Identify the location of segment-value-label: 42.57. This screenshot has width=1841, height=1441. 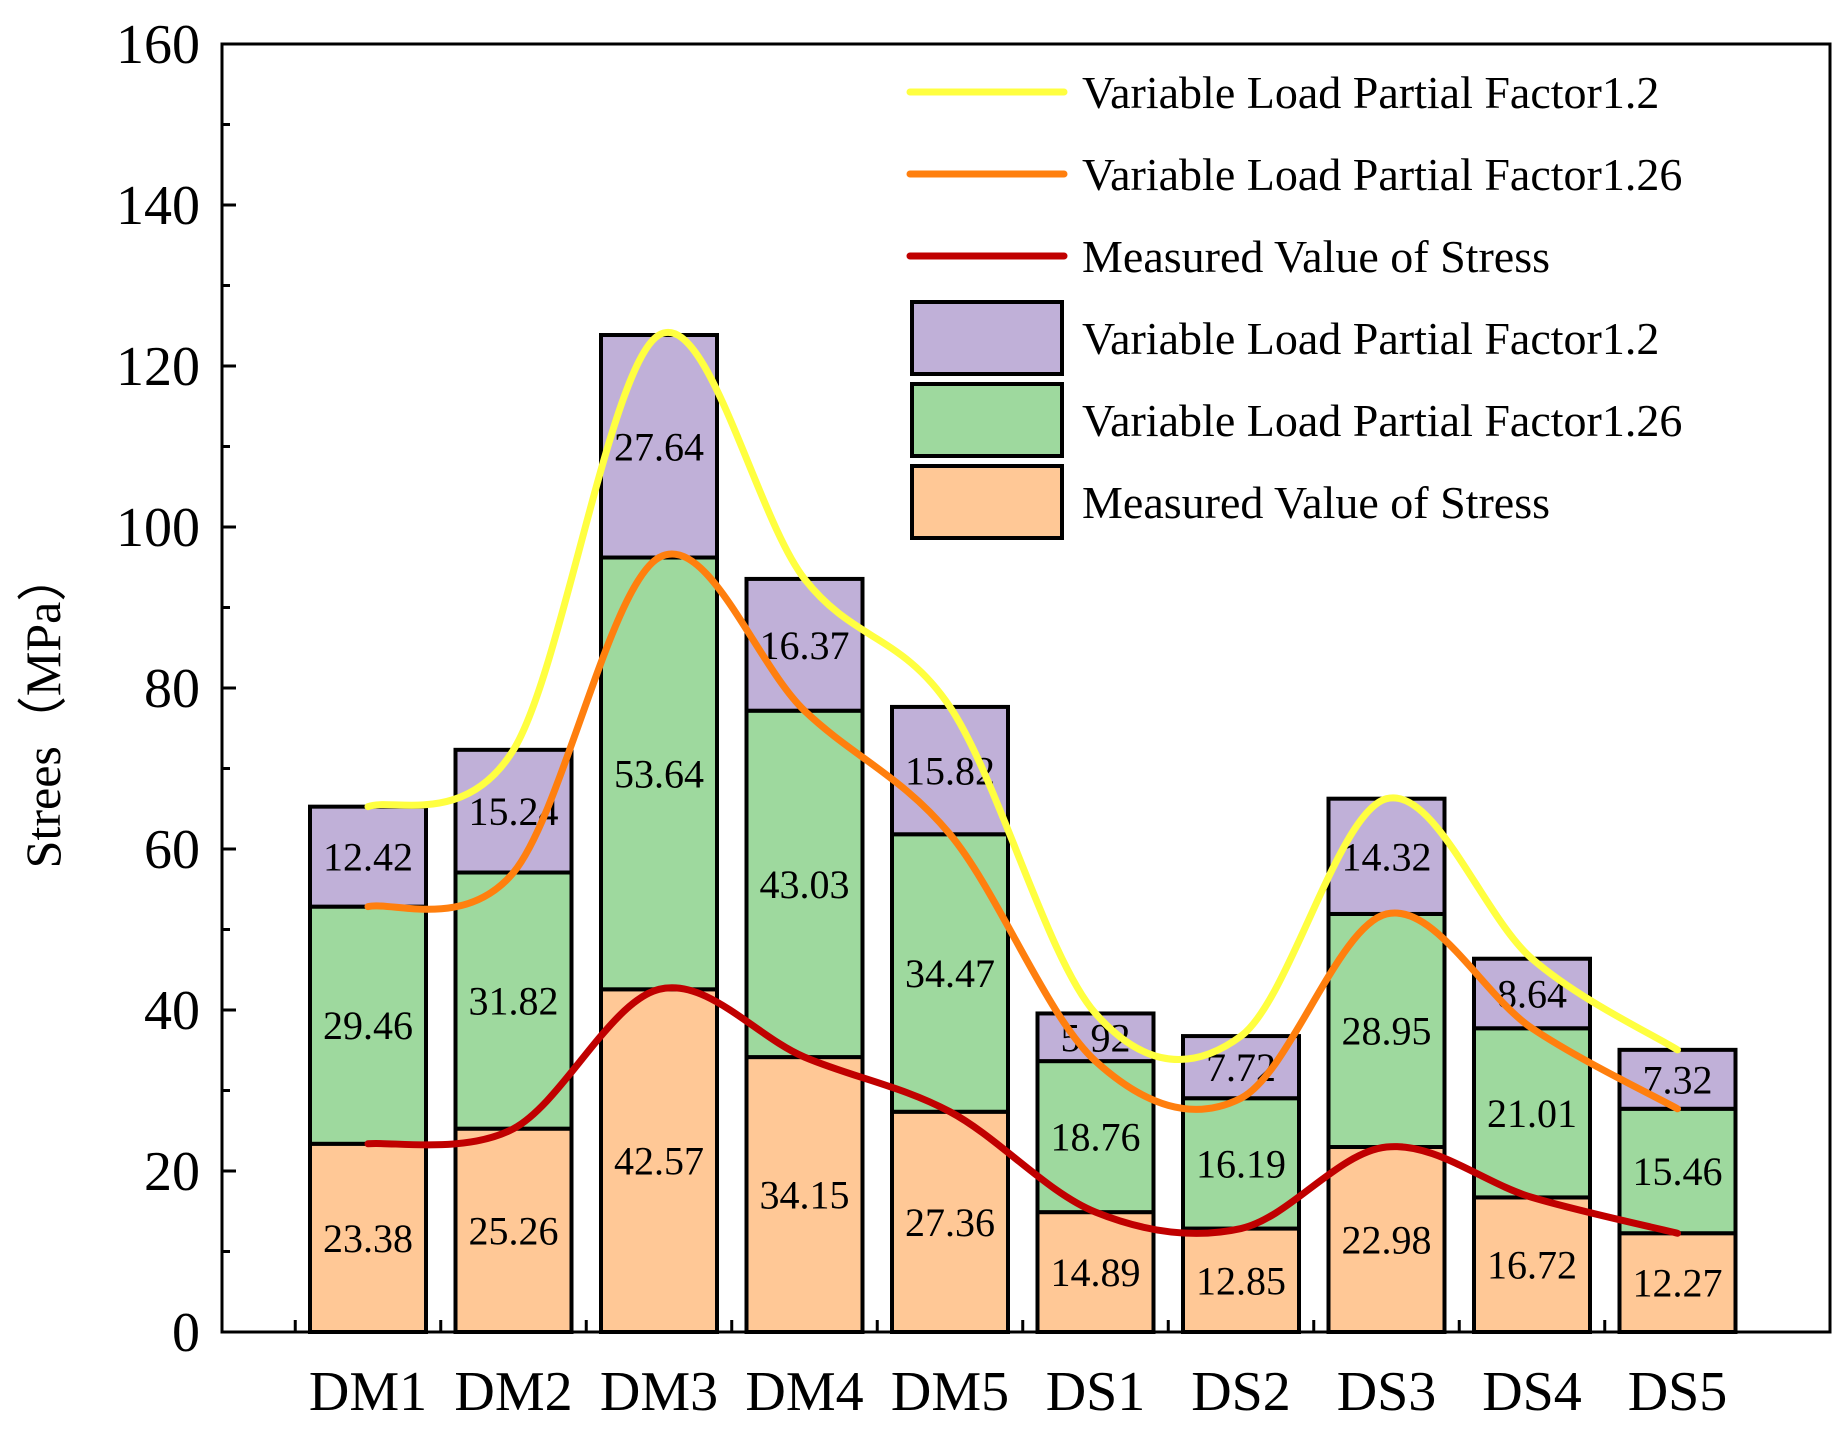
(659, 1161).